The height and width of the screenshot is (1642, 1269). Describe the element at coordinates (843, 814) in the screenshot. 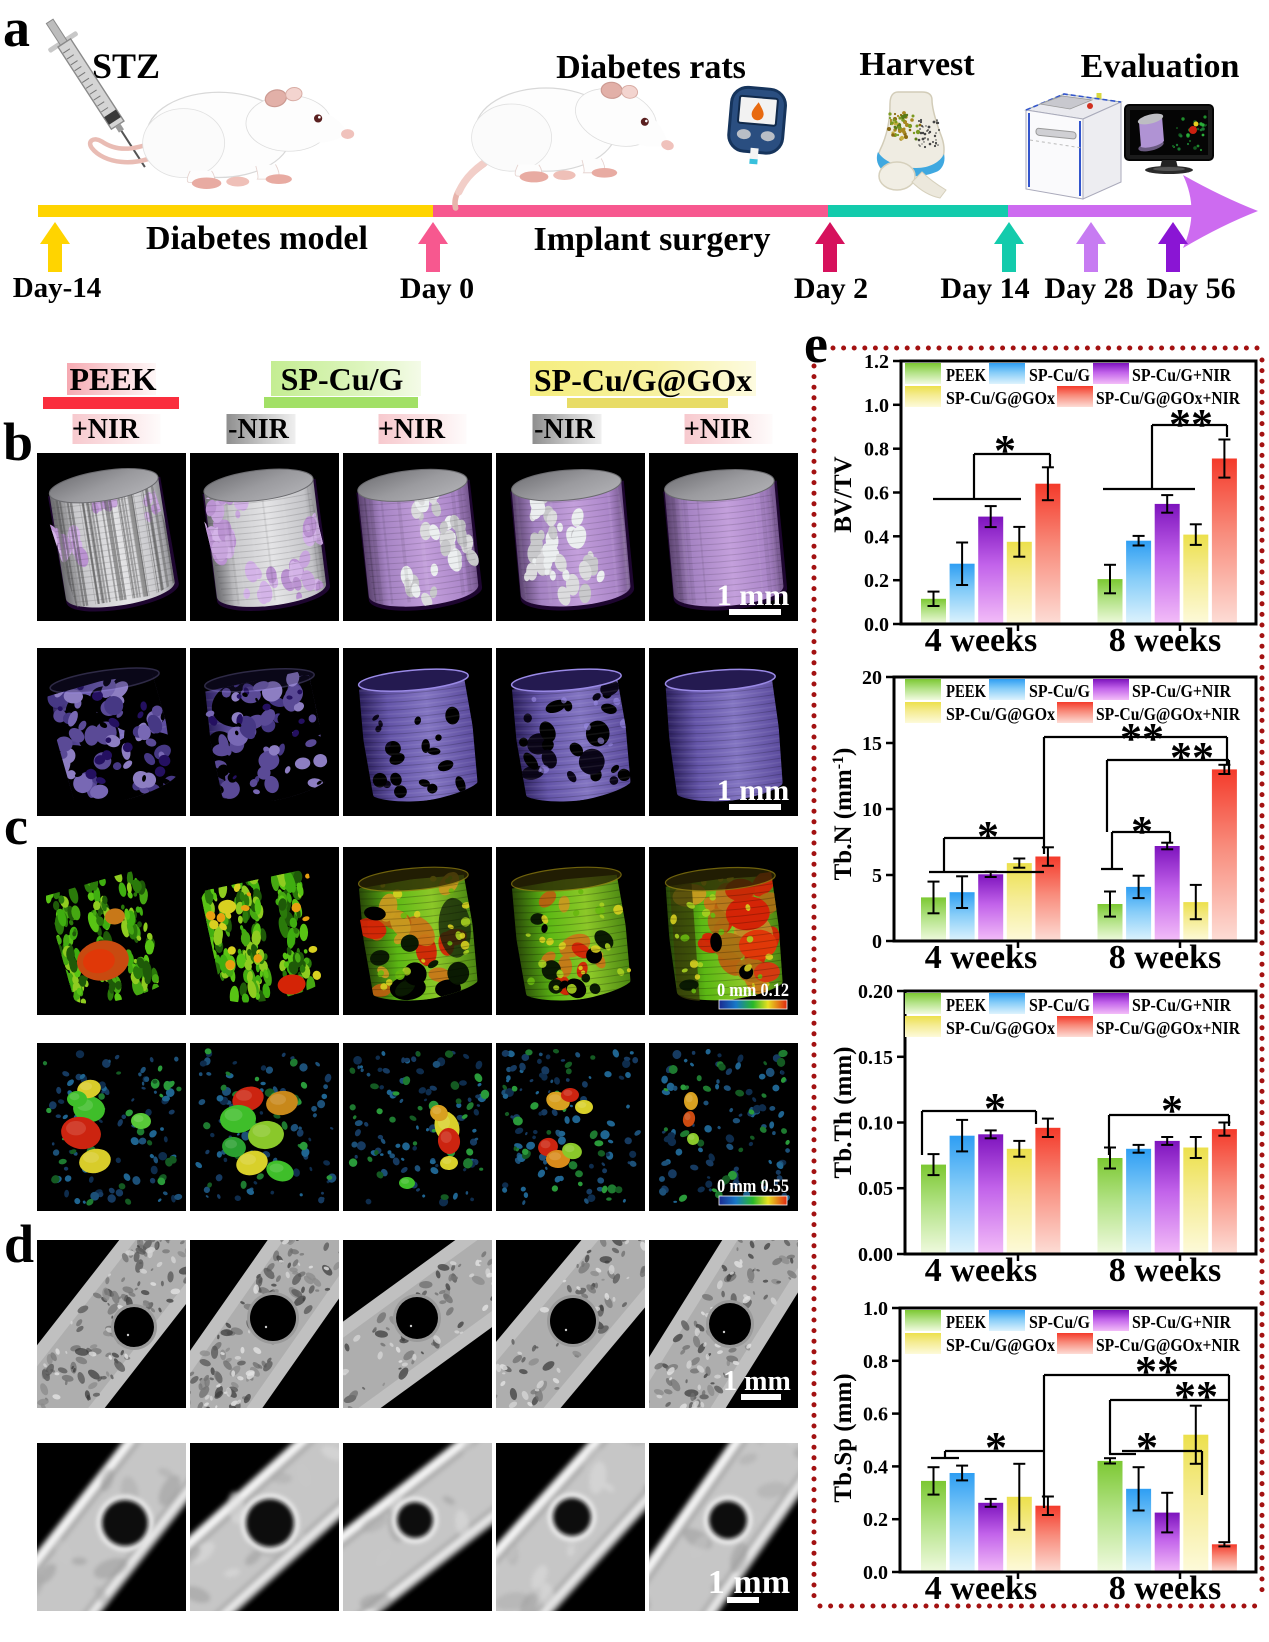

I see `svg-text: Tb.N (mm-1)` at that location.